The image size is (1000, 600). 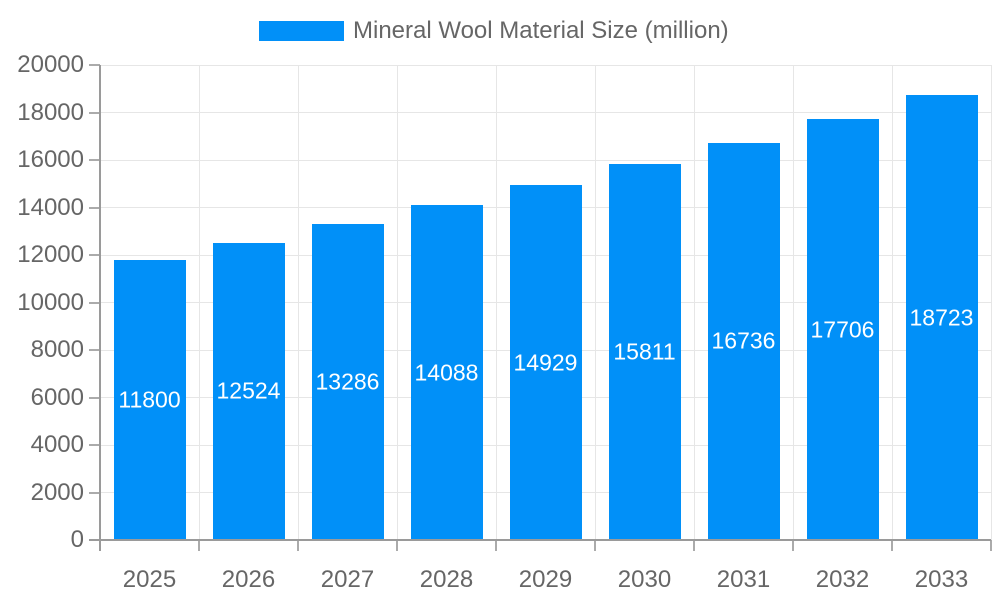 What do you see at coordinates (540, 540) in the screenshot?
I see `x-axis-line` at bounding box center [540, 540].